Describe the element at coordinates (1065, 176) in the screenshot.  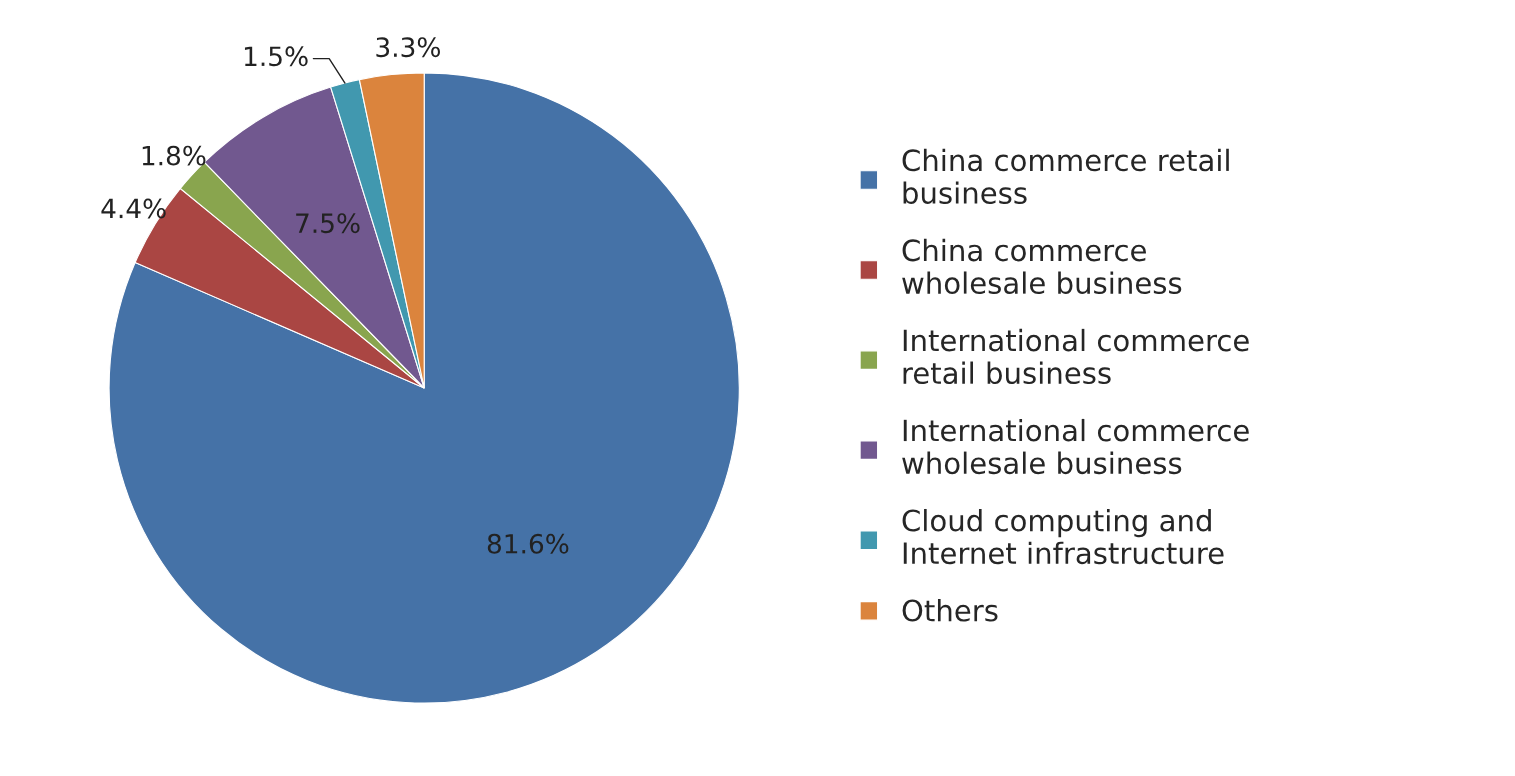
I see `legend-label: China commerce retail business` at that location.